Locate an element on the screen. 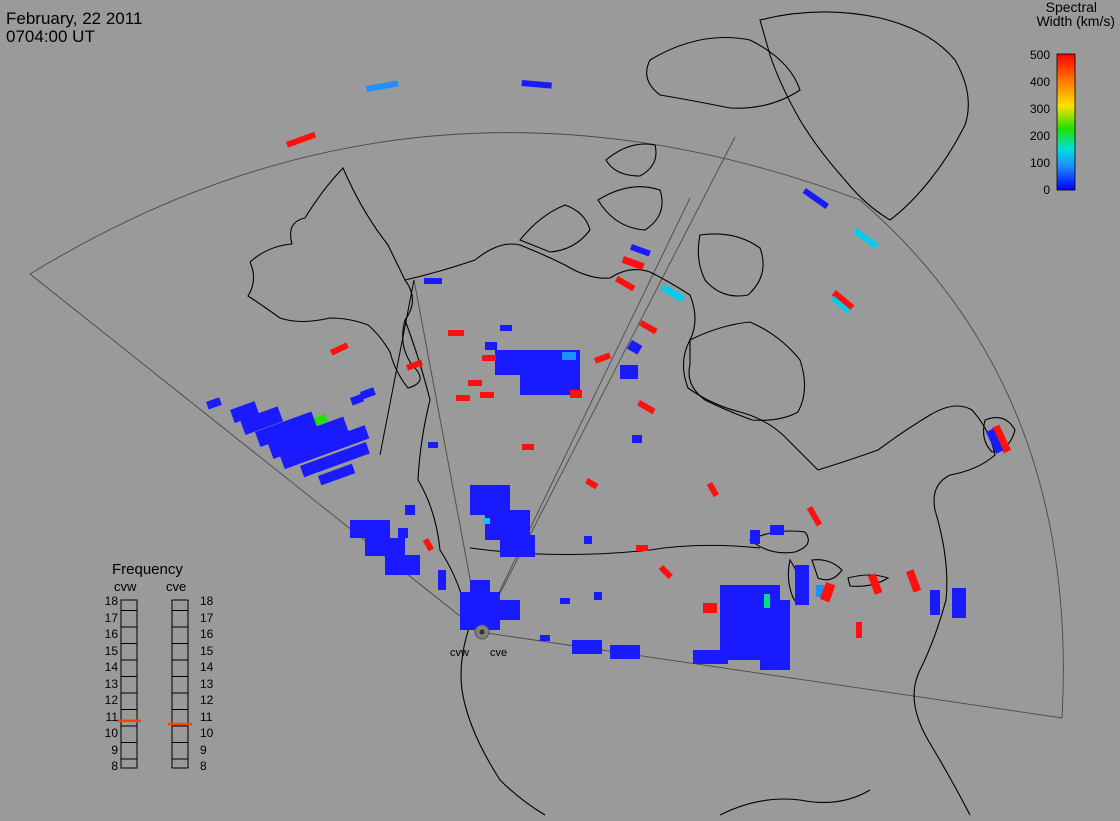  colorbar-title-line2: Width (km/s) is located at coordinates (1075, 21).